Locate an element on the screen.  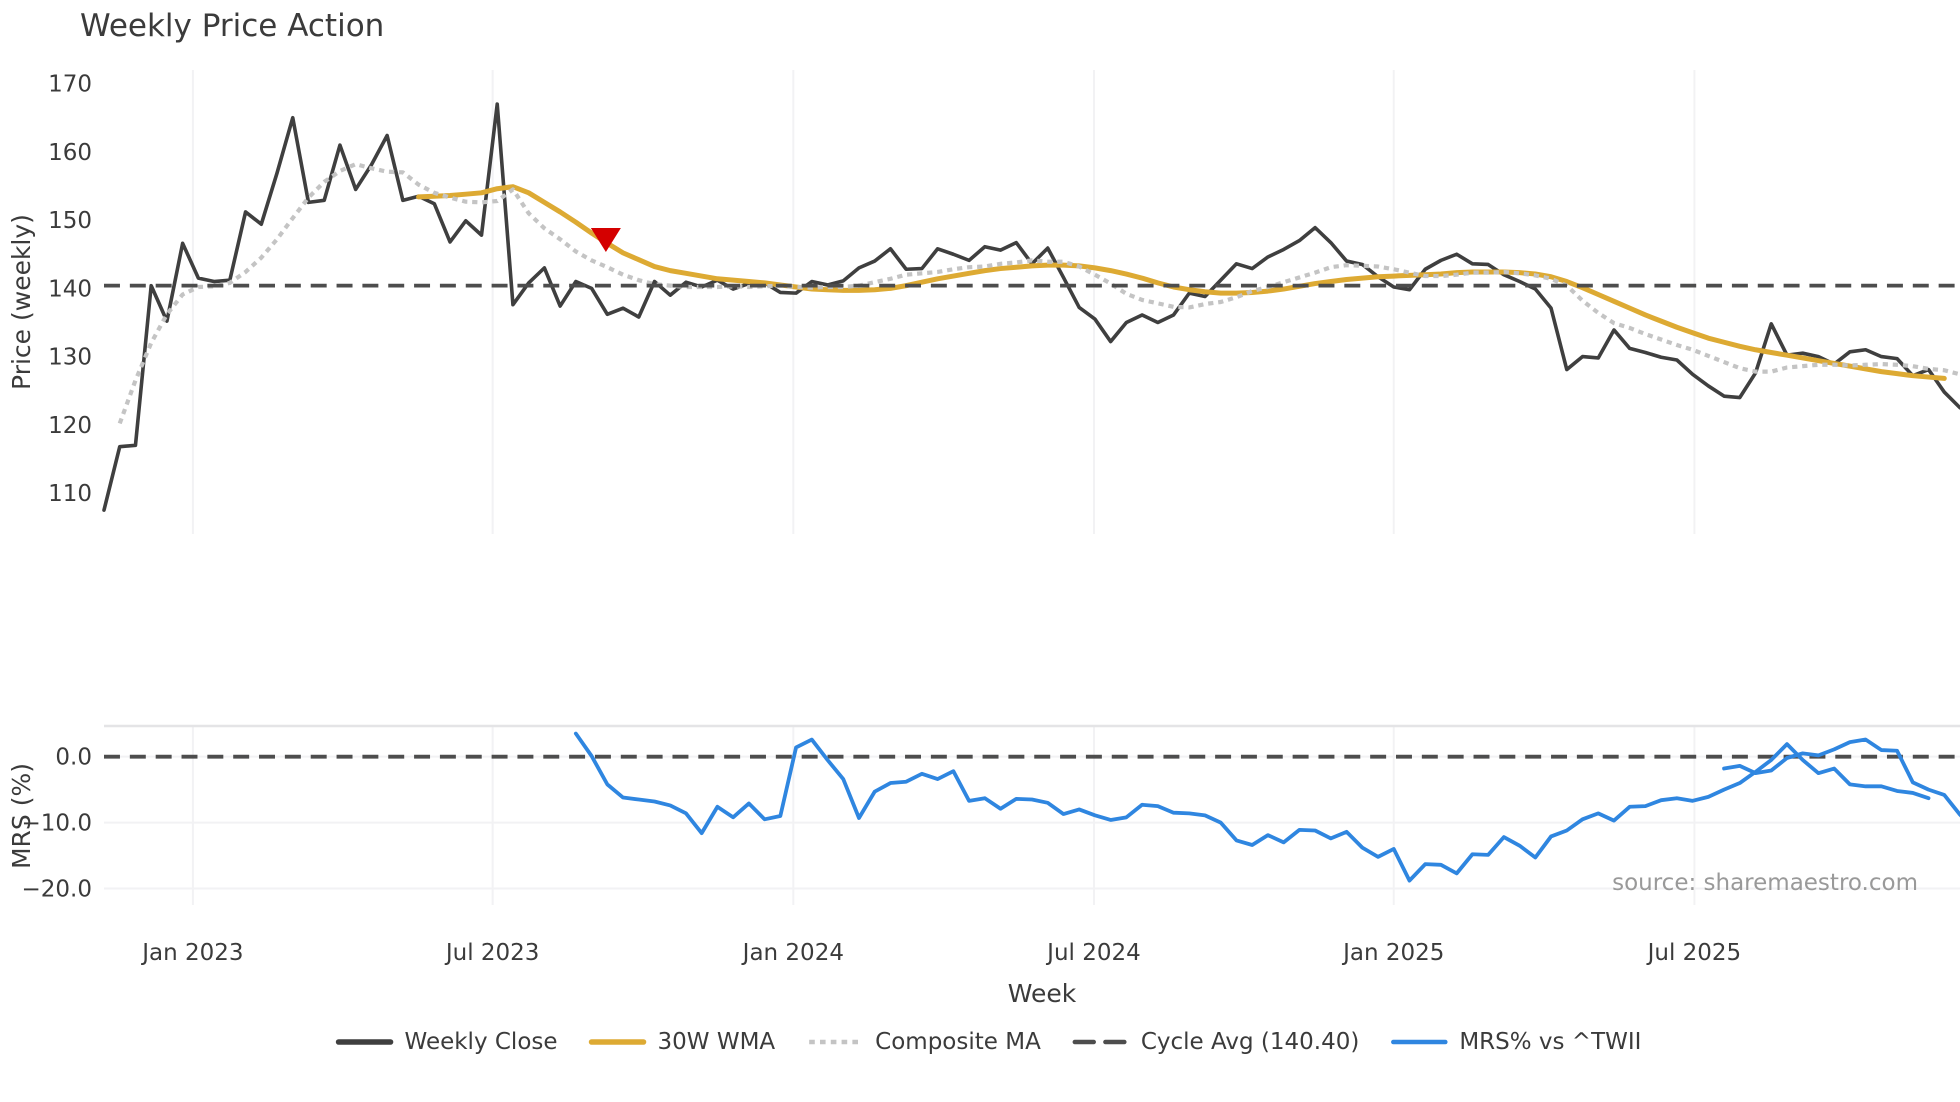
y-axis-label-mrs: MRS (%) is located at coordinates (21, 816).